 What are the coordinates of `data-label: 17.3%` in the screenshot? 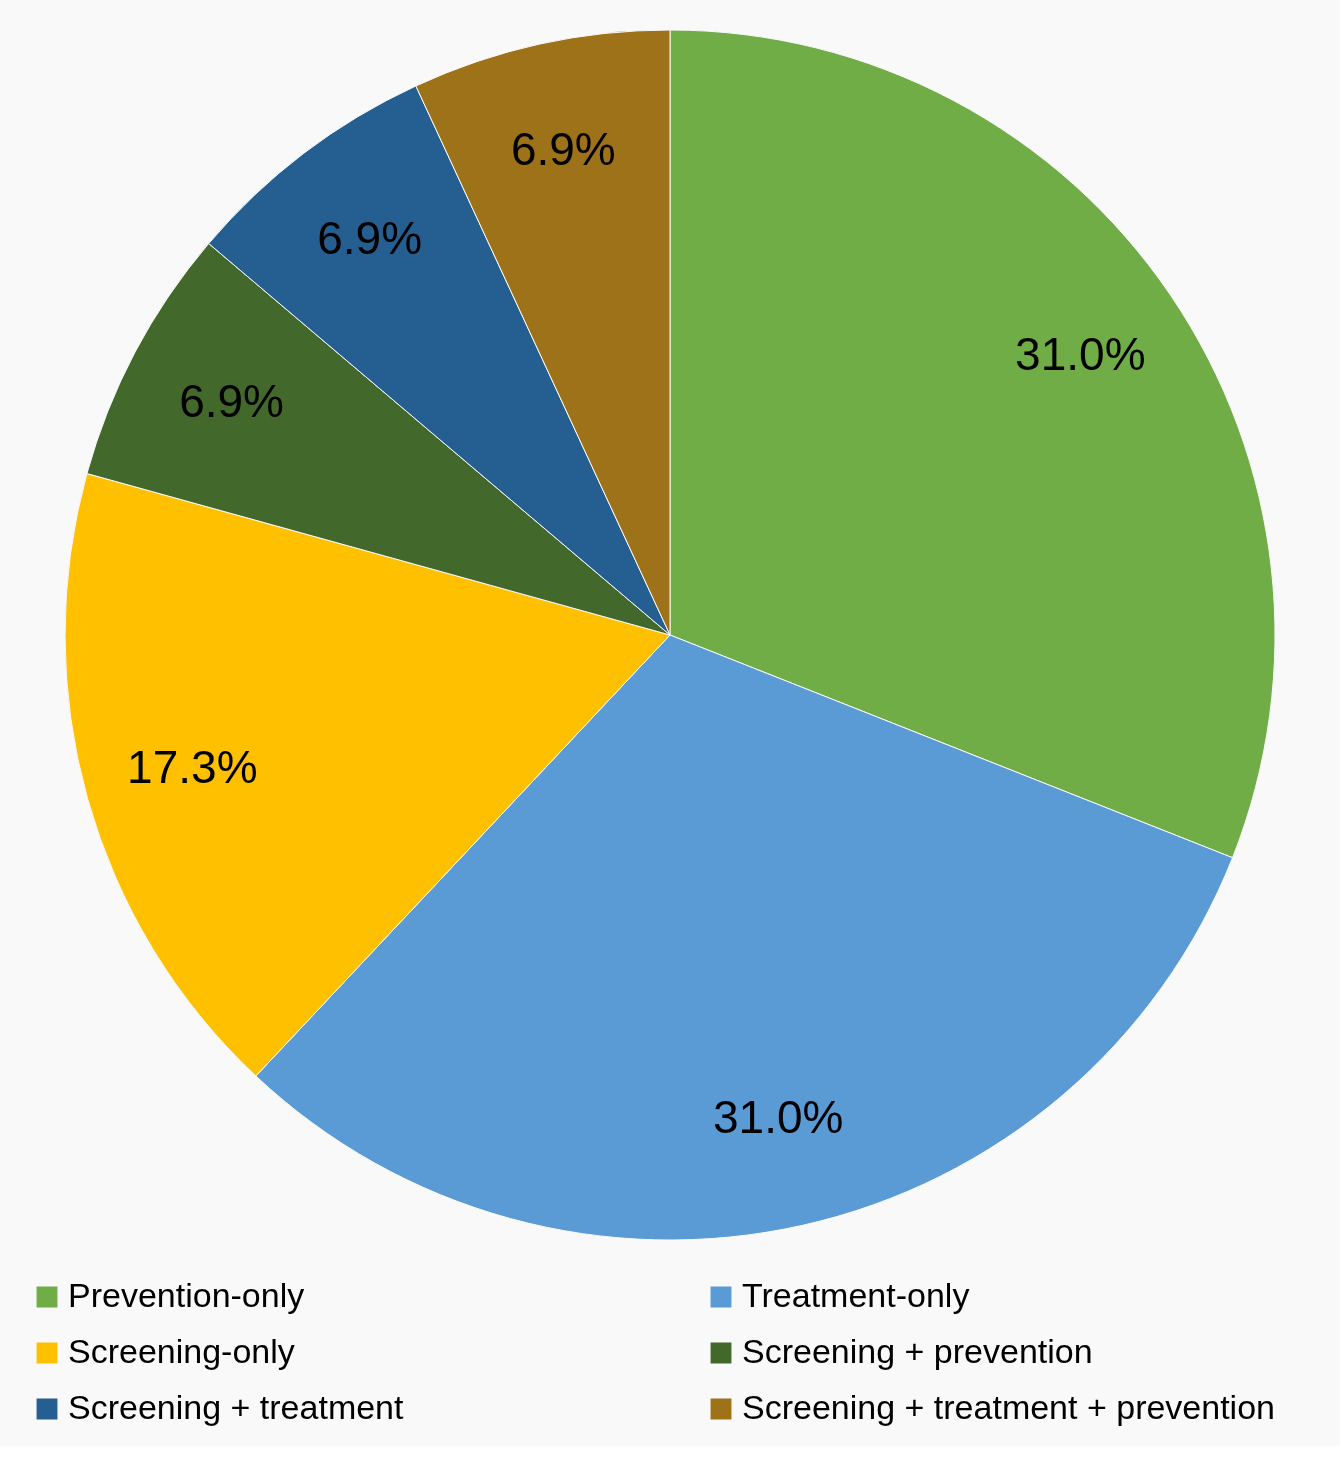 It's located at (192, 766).